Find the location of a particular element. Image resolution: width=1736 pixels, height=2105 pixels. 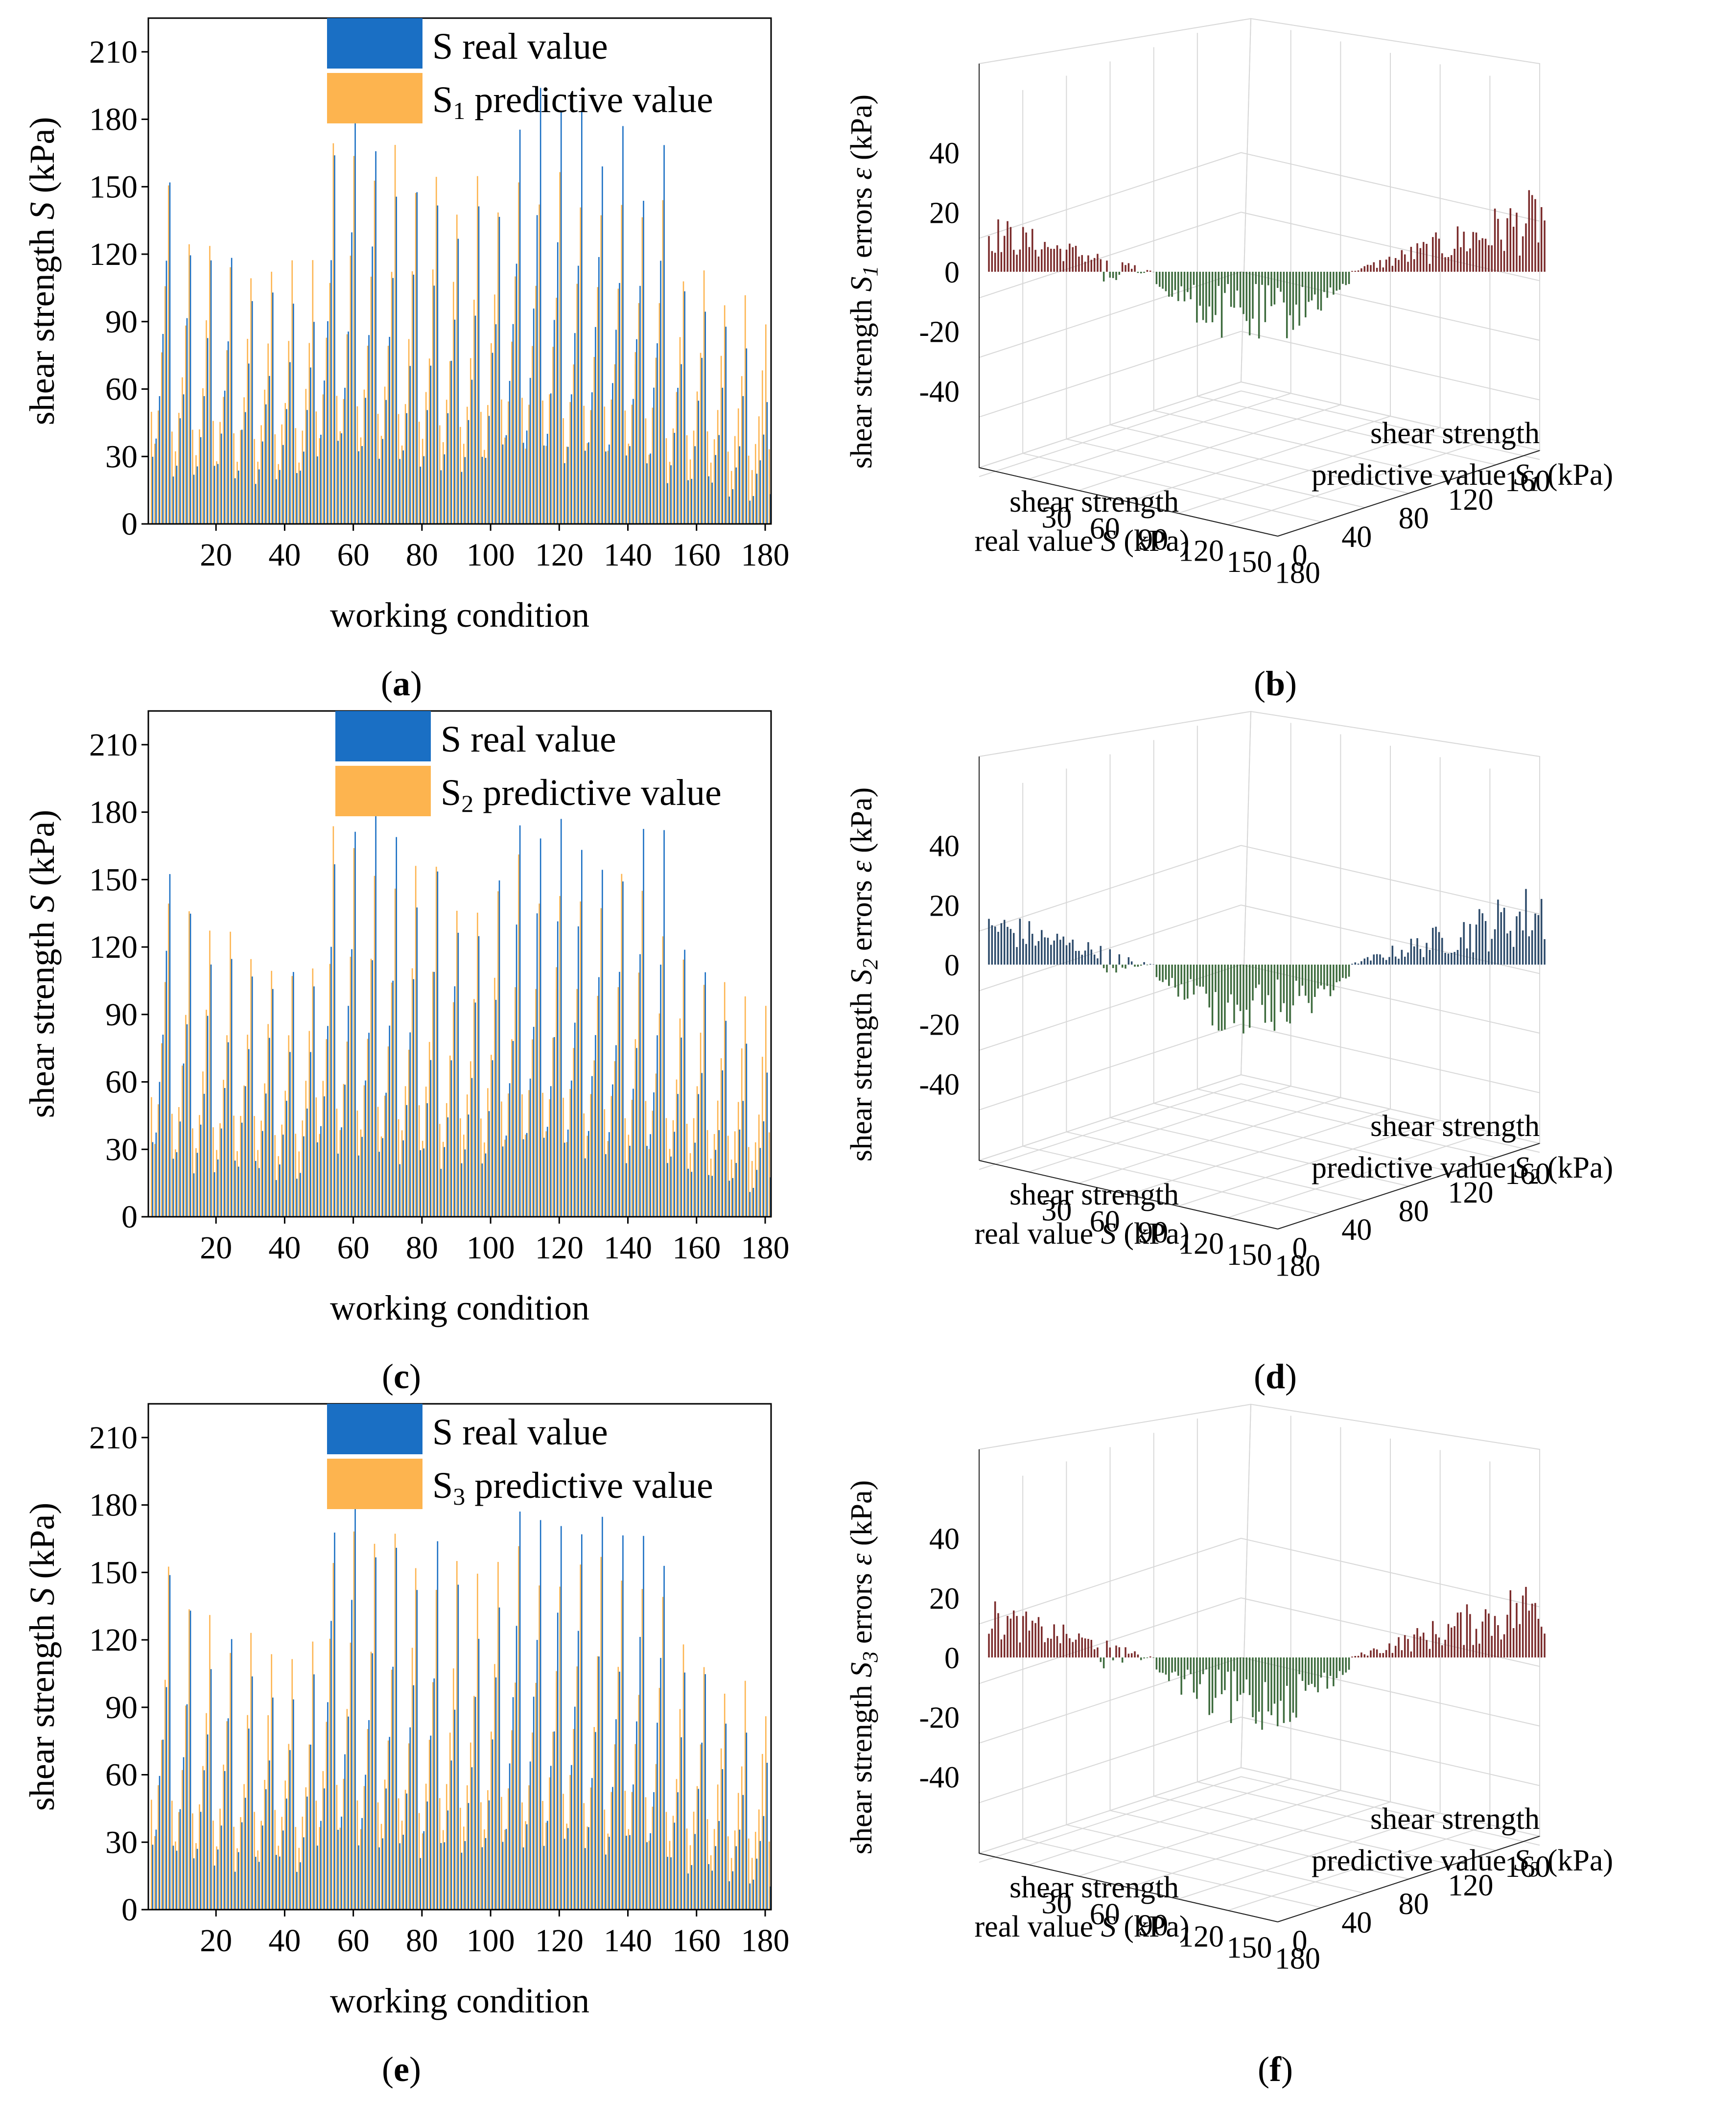

panel-label: (c) is located at coordinates (401, 1377).